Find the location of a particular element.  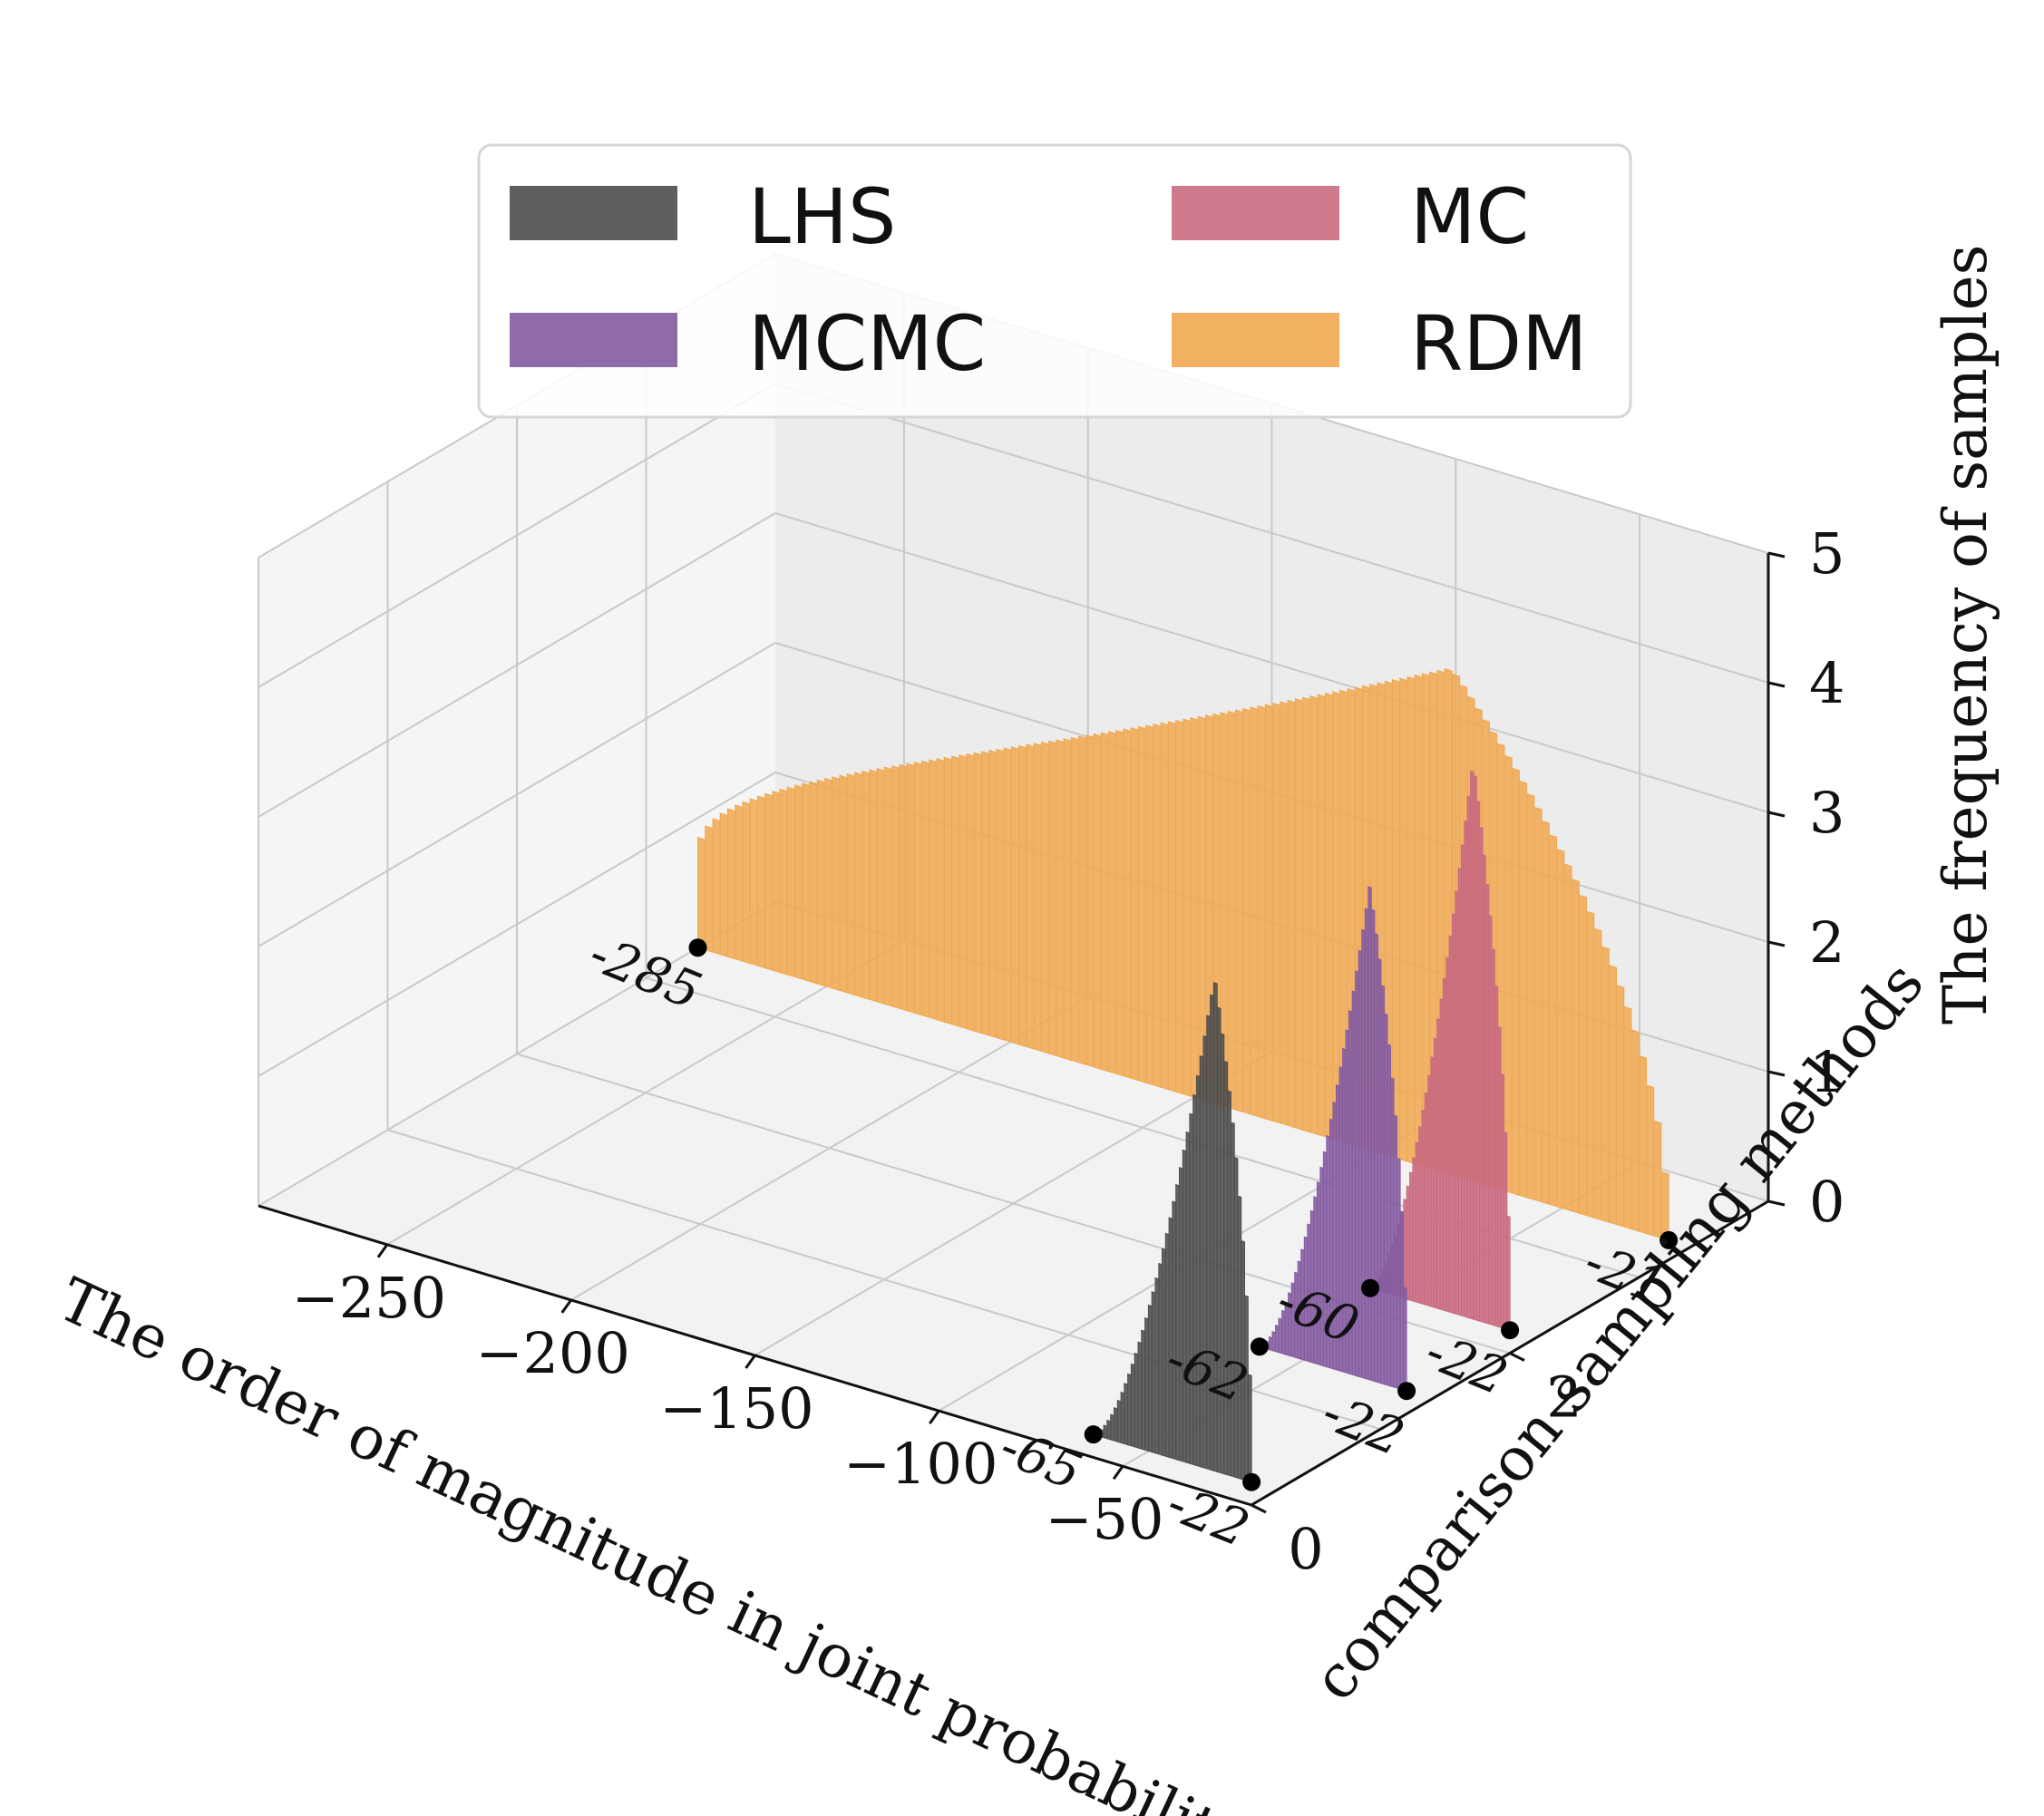

series-lhs is located at coordinates (1172, 1232).